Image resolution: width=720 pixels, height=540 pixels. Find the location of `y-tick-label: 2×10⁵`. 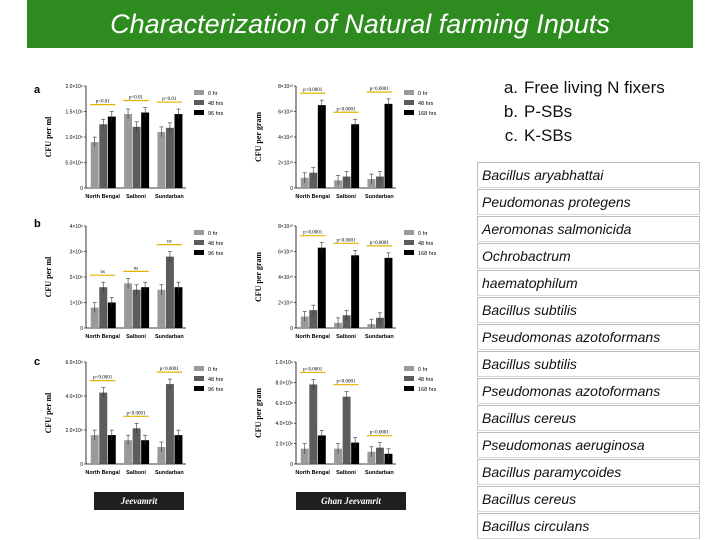

y-tick-label: 2×10⁵ is located at coordinates (76, 278).